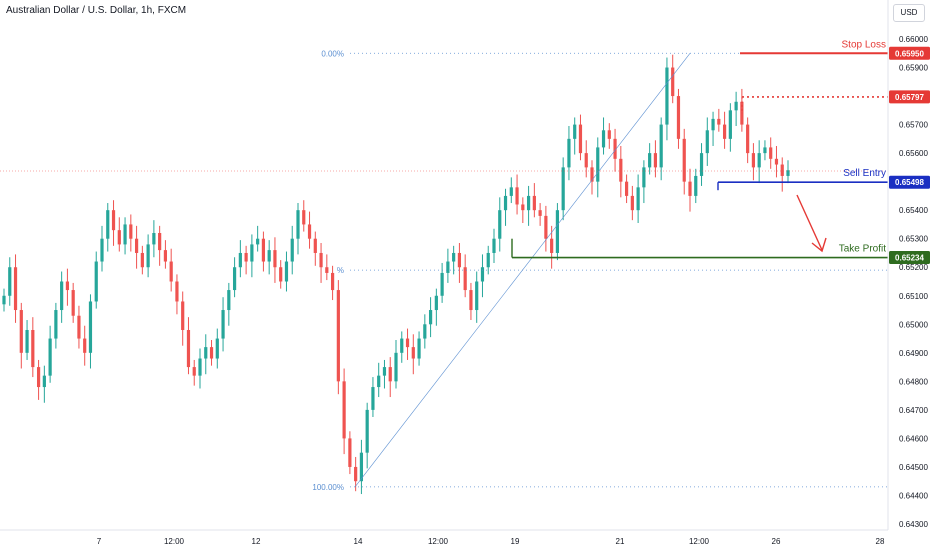  I want to click on price-tag: 0.65797, so click(909, 97).